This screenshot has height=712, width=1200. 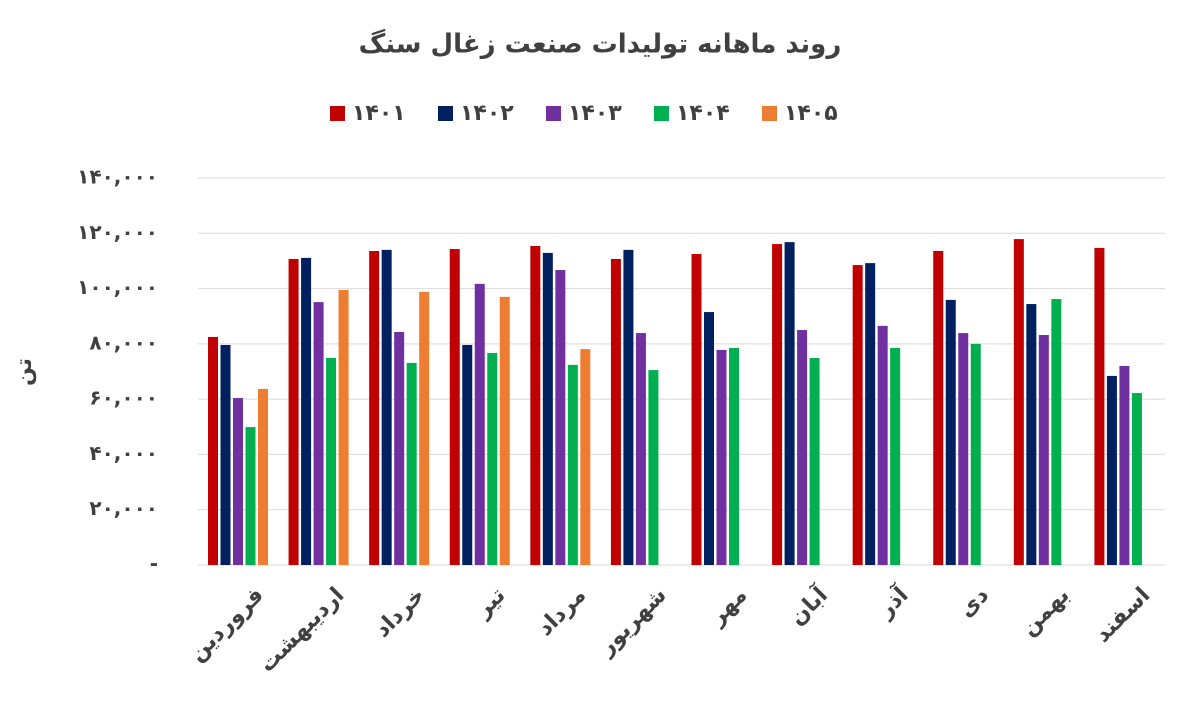 What do you see at coordinates (892, 601) in the screenshot?
I see `x-tick-label: آذر` at bounding box center [892, 601].